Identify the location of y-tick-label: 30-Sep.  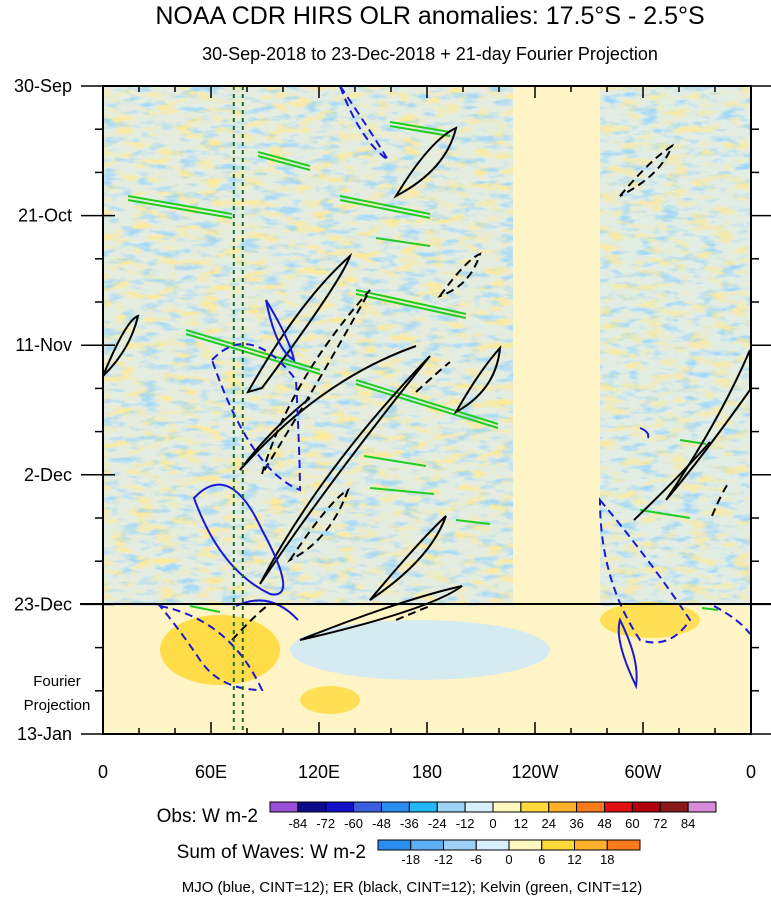
(43, 86).